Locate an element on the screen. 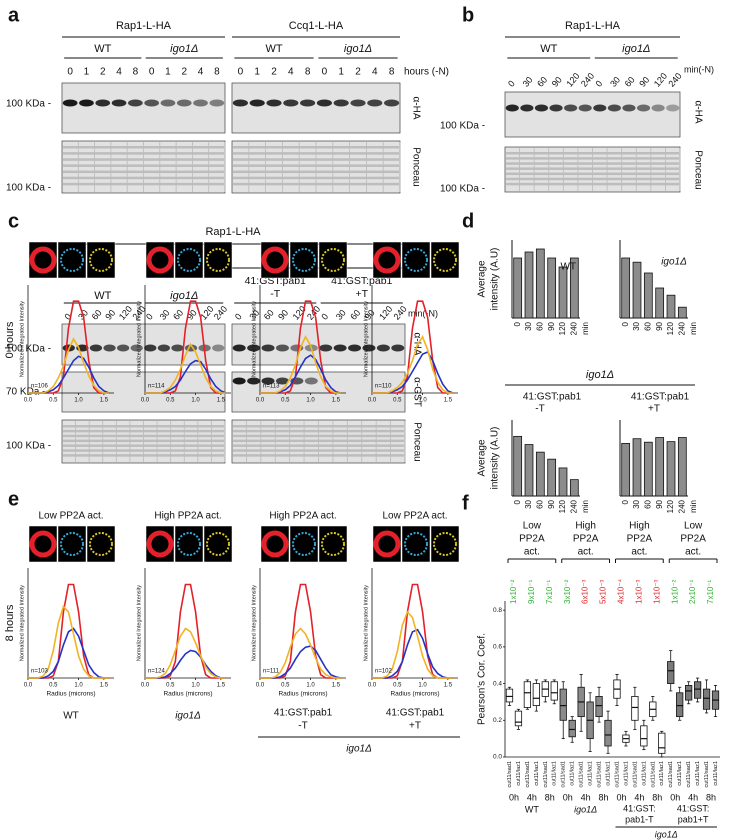 The height and width of the screenshot is (840, 729). blot is located at coordinates (318, 392).